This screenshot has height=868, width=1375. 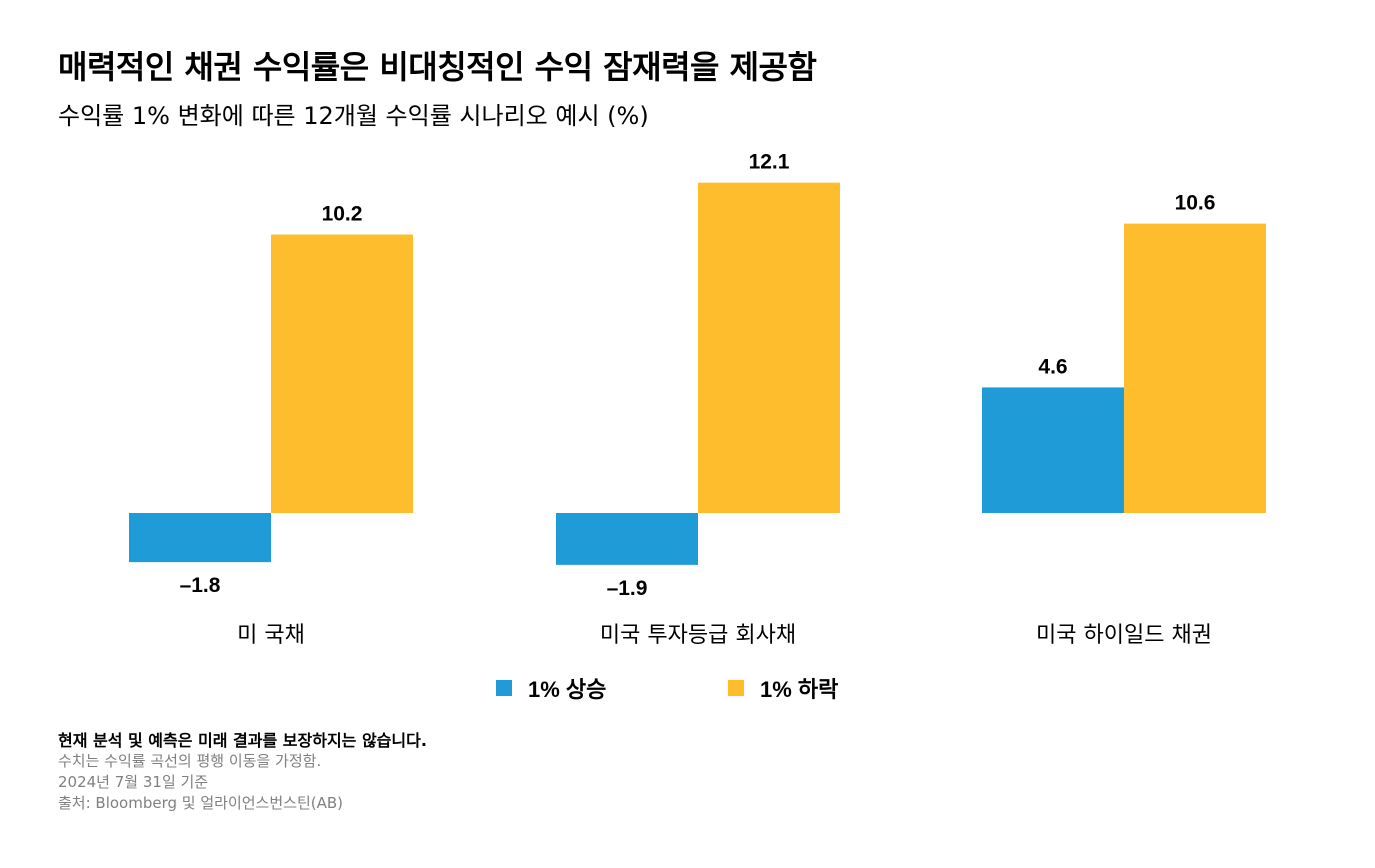 What do you see at coordinates (201, 803) in the screenshot?
I see `footer-note: 출처: Bloomberg 및 얼라이언스번스틴(AB)` at bounding box center [201, 803].